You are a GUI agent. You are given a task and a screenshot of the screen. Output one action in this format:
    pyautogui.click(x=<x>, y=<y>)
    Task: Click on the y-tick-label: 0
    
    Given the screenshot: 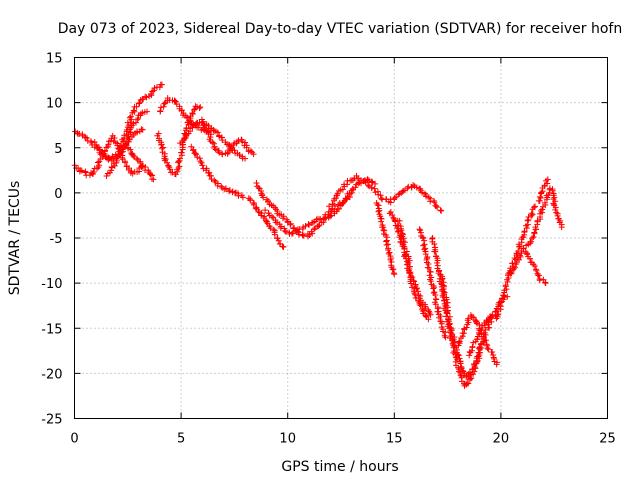 What is the action you would take?
    pyautogui.click(x=58, y=194)
    